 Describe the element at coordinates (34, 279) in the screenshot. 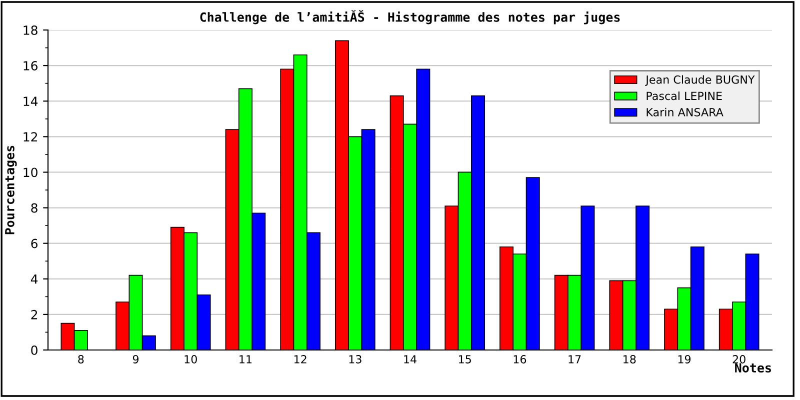

I see `y-tick-label: 4` at that location.